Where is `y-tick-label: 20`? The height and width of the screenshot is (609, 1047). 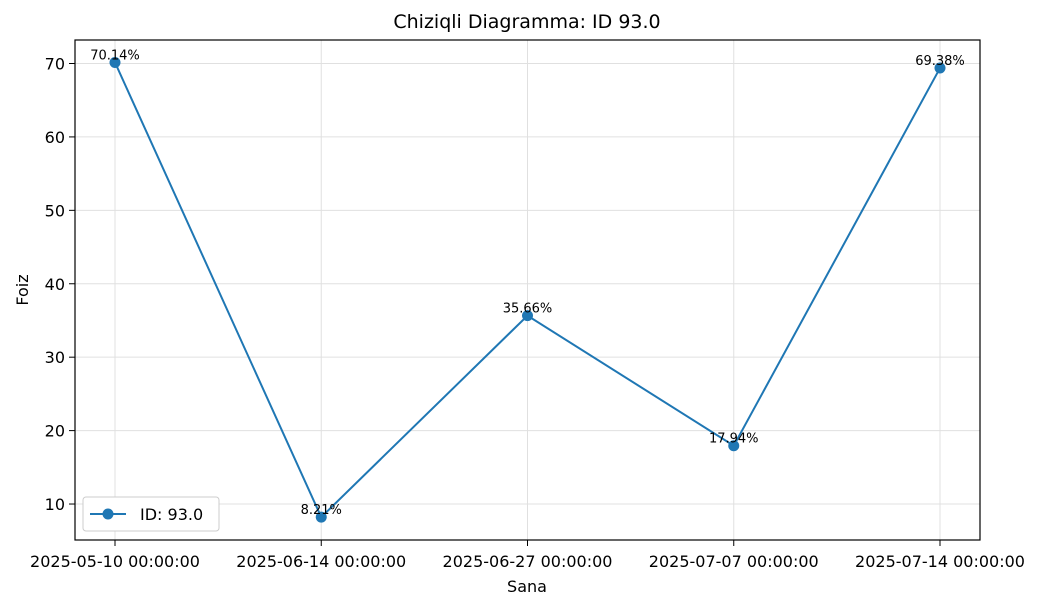 y-tick-label: 20 is located at coordinates (55, 431).